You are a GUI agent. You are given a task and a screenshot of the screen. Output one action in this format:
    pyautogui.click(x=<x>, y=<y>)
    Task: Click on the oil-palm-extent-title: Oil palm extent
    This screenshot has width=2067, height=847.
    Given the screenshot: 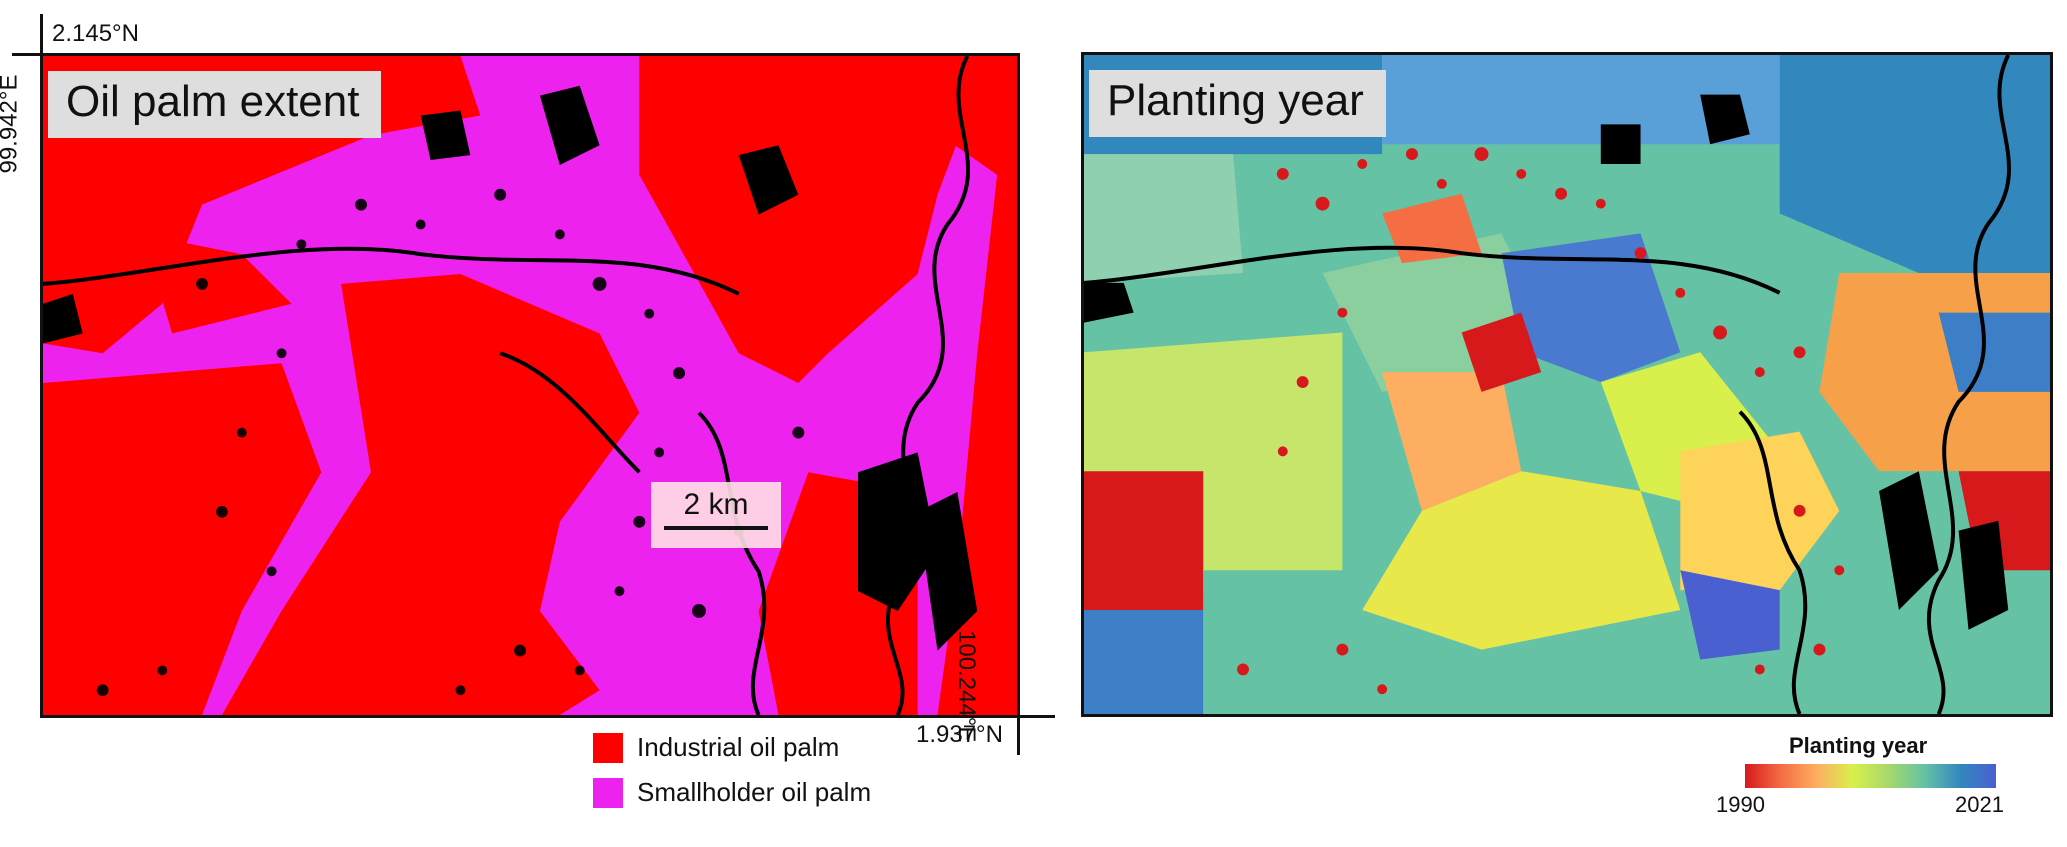 What is the action you would take?
    pyautogui.click(x=215, y=104)
    